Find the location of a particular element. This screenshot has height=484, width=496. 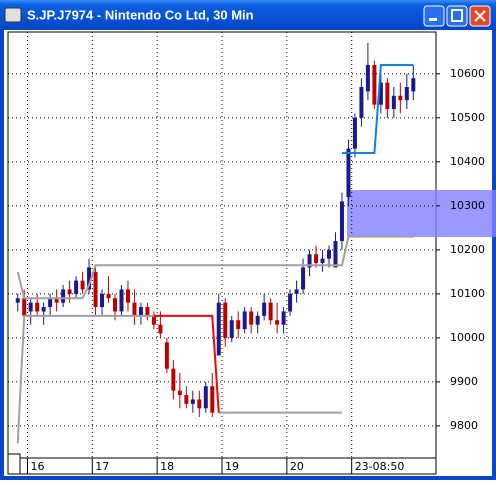

app-icon is located at coordinates (13, 15).